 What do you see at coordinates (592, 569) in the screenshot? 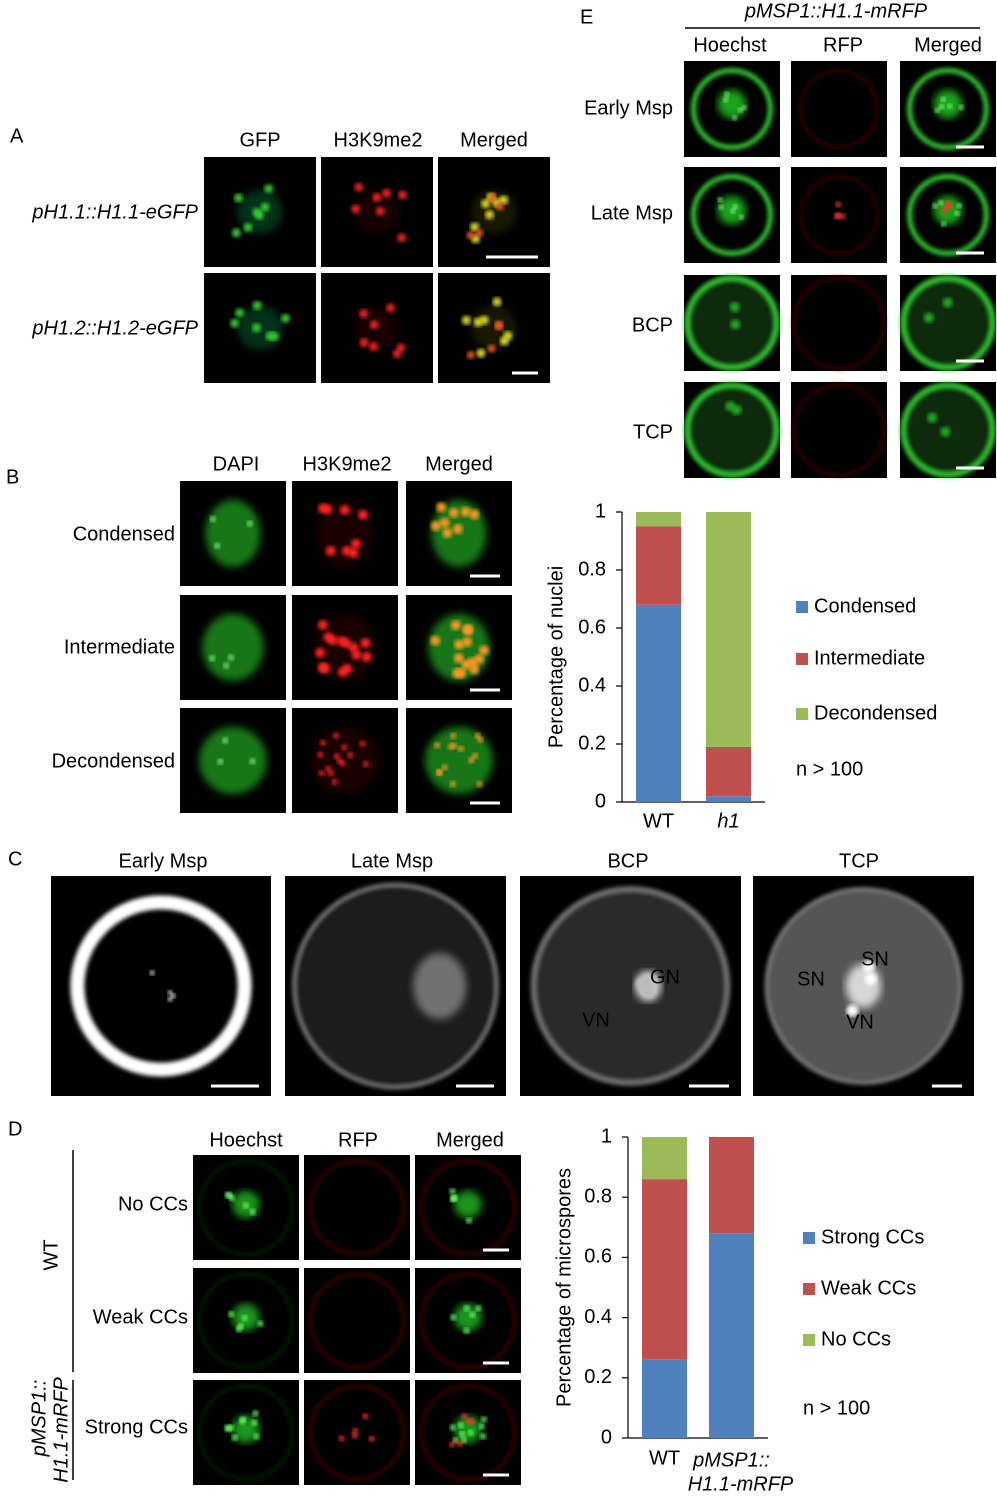
I see `y-tick-label: 0.8` at bounding box center [592, 569].